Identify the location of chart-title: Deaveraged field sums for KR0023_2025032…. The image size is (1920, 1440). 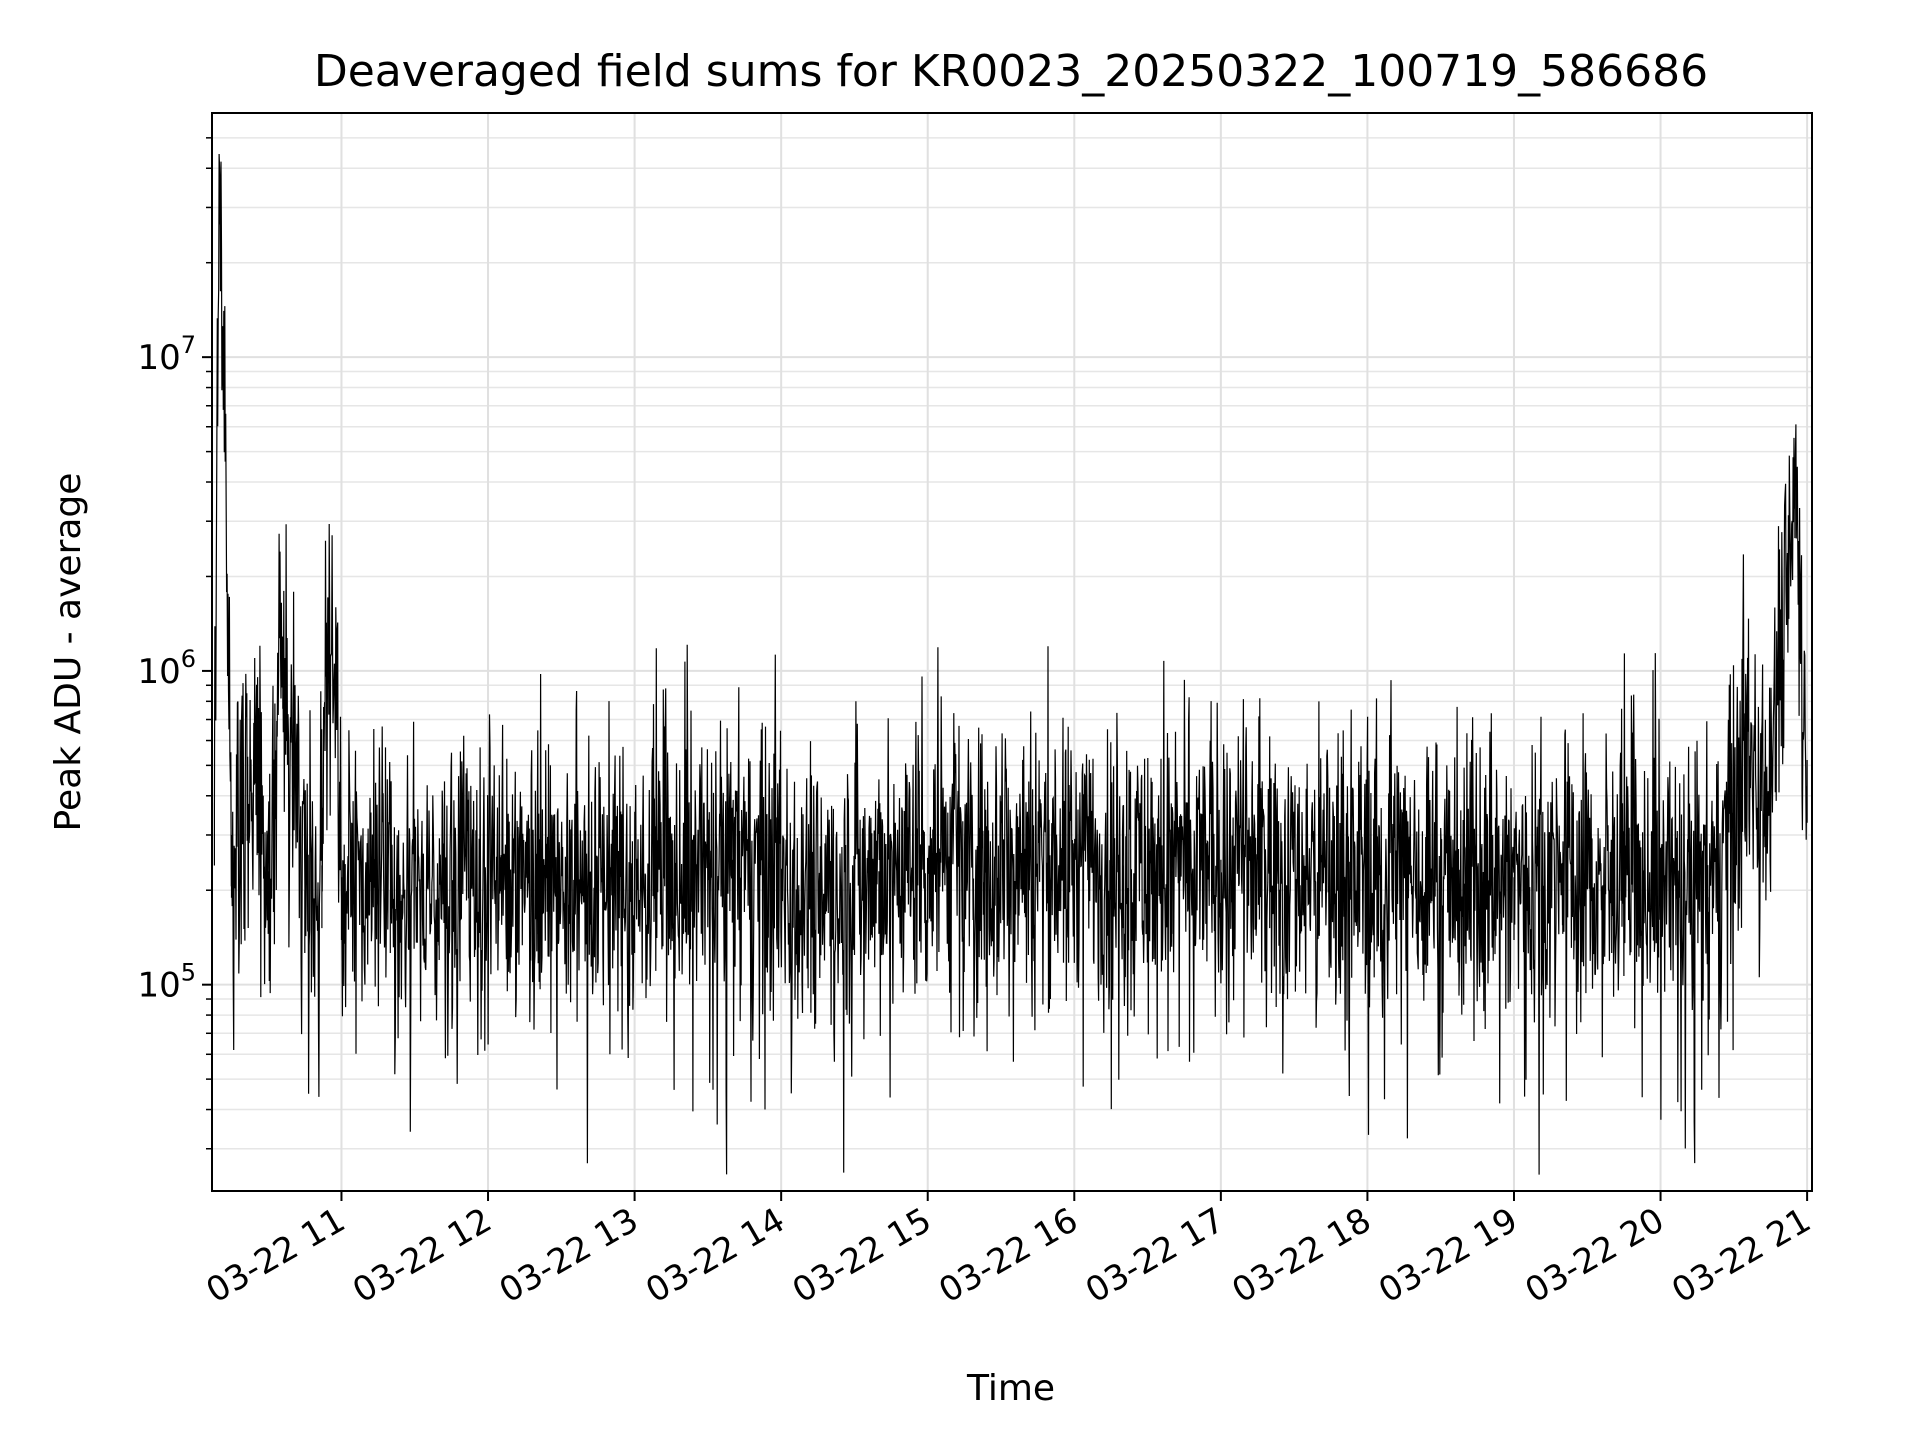
(1011, 71).